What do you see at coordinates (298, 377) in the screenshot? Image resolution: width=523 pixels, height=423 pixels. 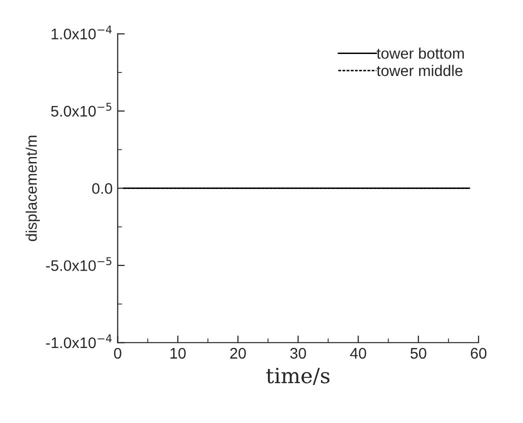 I see `x-axis-title: time/s` at bounding box center [298, 377].